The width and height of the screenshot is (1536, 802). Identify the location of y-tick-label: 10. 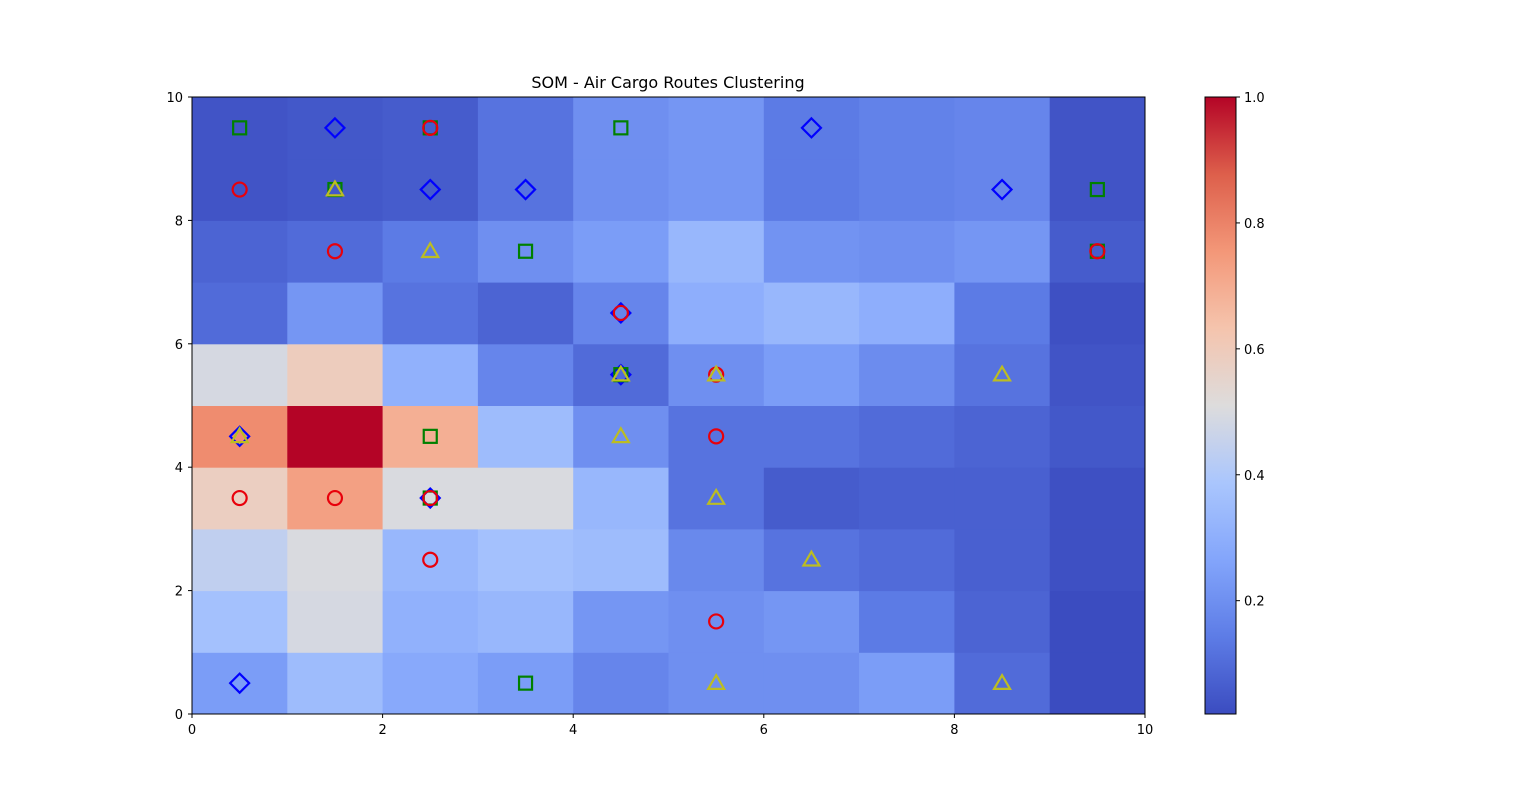
(174, 98).